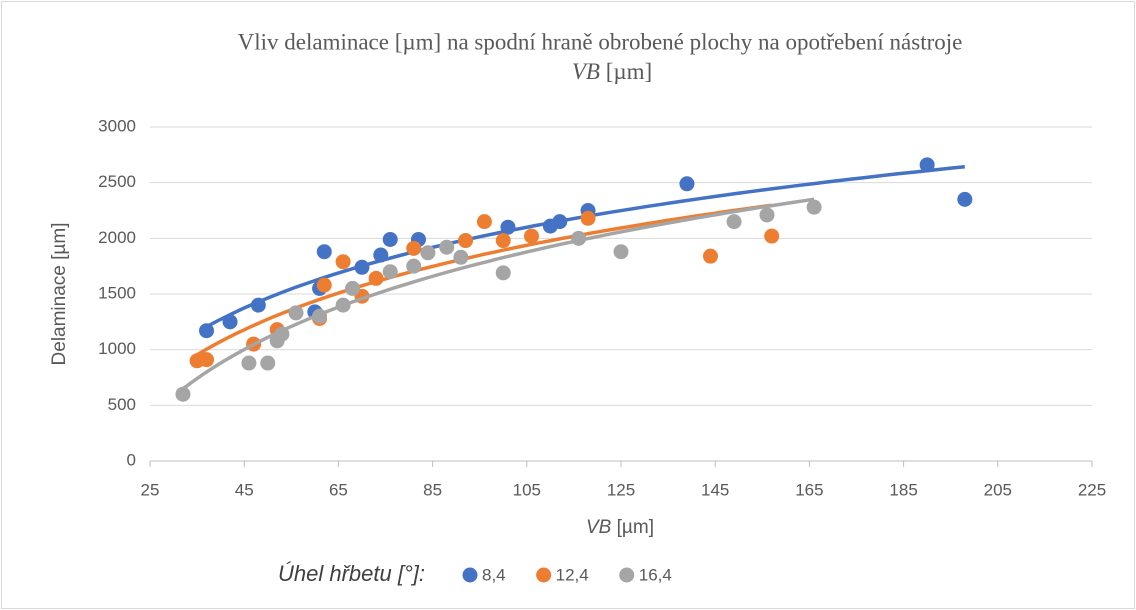 Image resolution: width=1136 pixels, height=610 pixels. I want to click on y-axis-label: Delaminace [µm], so click(59, 294).